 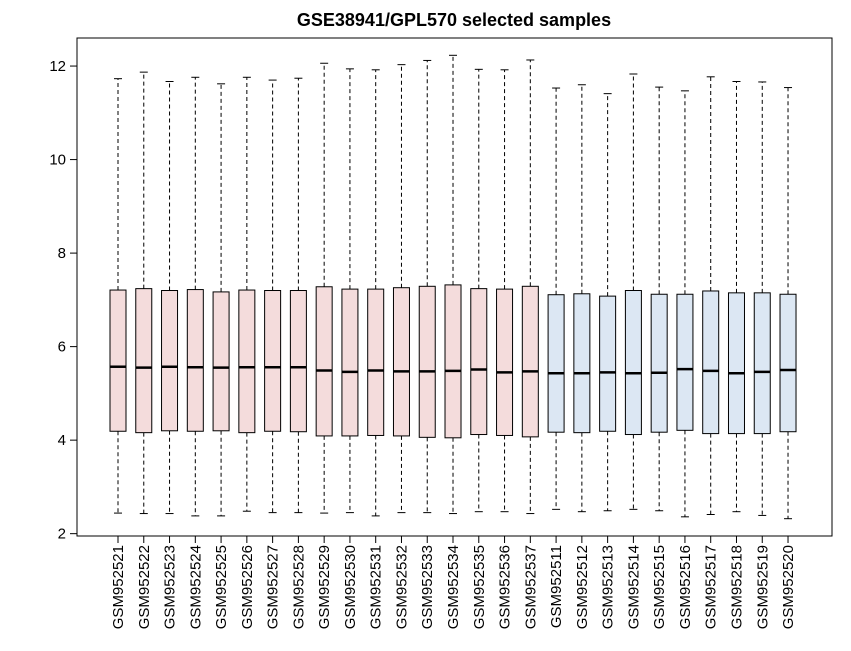 I want to click on box-GSM952521, so click(x=118, y=296).